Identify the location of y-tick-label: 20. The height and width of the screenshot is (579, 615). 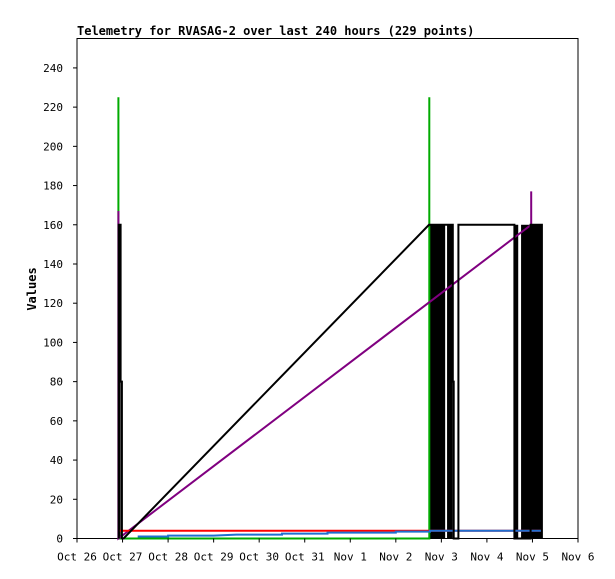
(56, 499).